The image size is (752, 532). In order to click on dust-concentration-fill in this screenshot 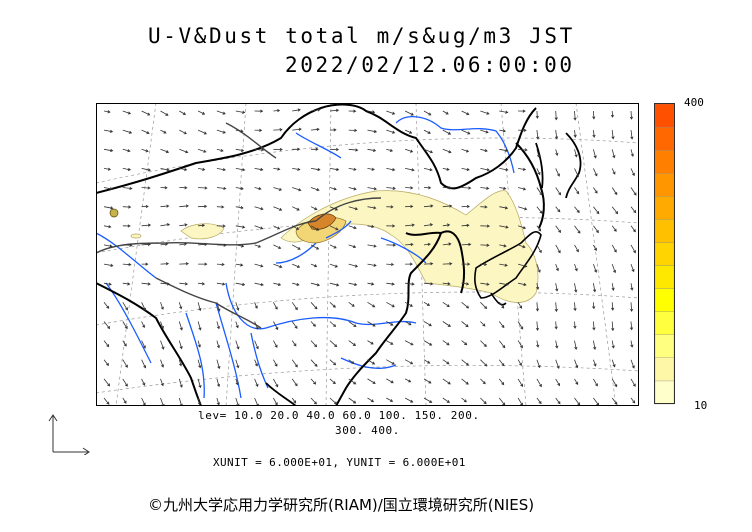, I will do `click(324, 246)`.